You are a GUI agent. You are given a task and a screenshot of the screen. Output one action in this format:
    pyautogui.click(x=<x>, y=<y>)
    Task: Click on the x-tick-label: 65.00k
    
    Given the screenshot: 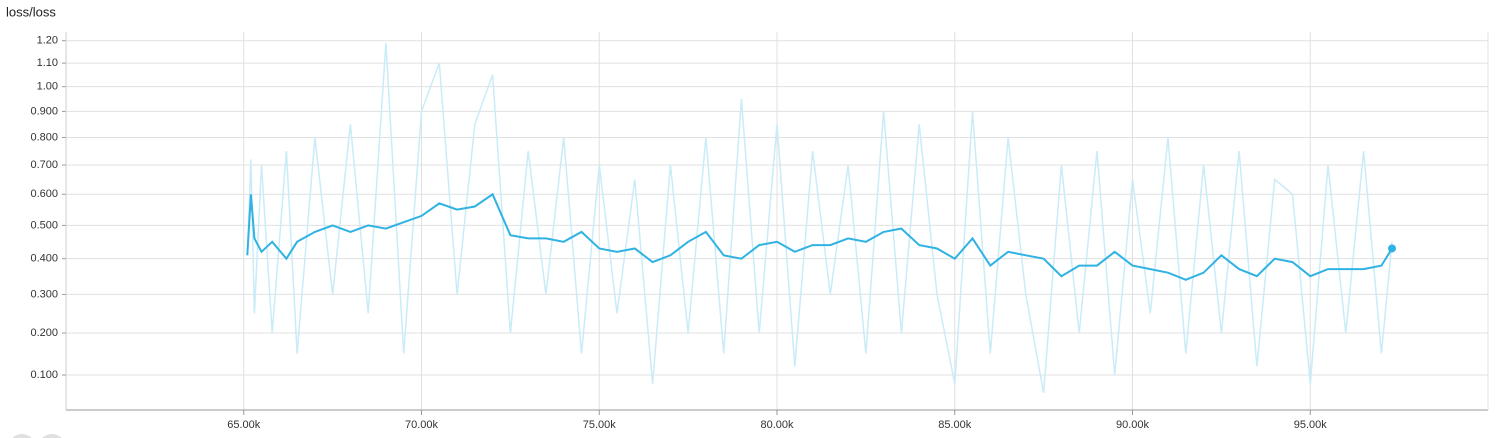 What is the action you would take?
    pyautogui.click(x=244, y=425)
    